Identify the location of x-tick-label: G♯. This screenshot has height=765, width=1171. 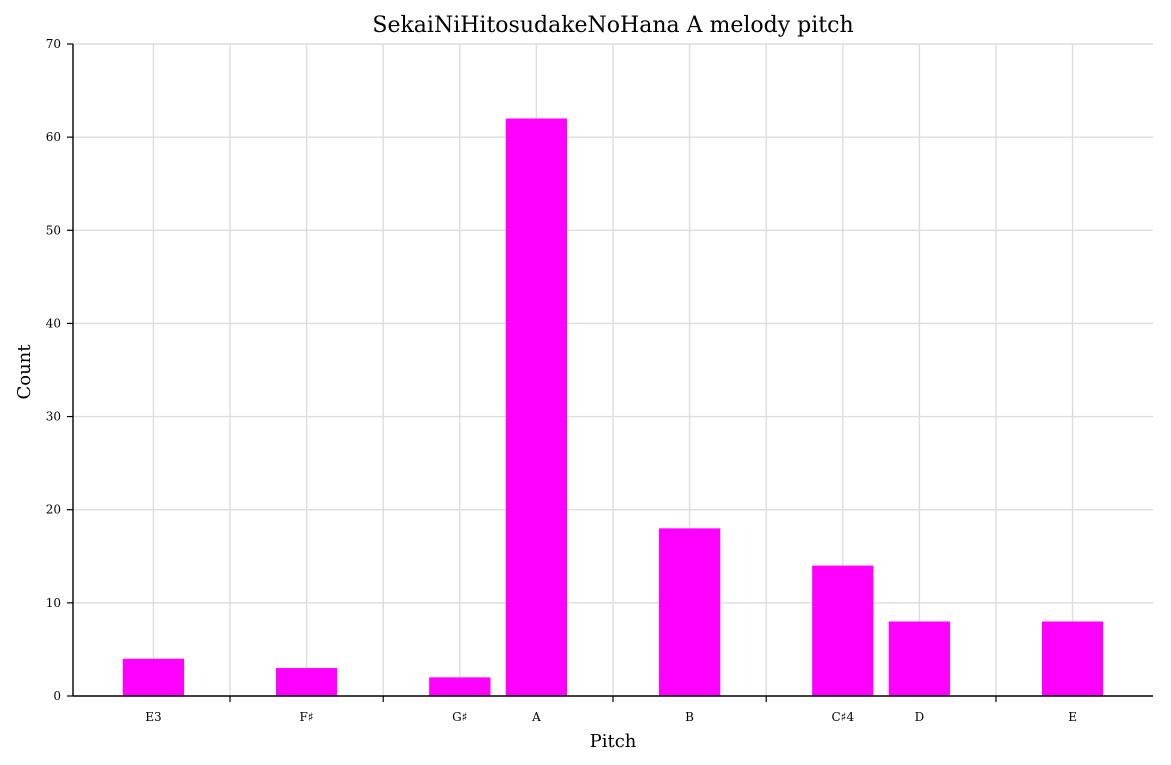
(459, 717).